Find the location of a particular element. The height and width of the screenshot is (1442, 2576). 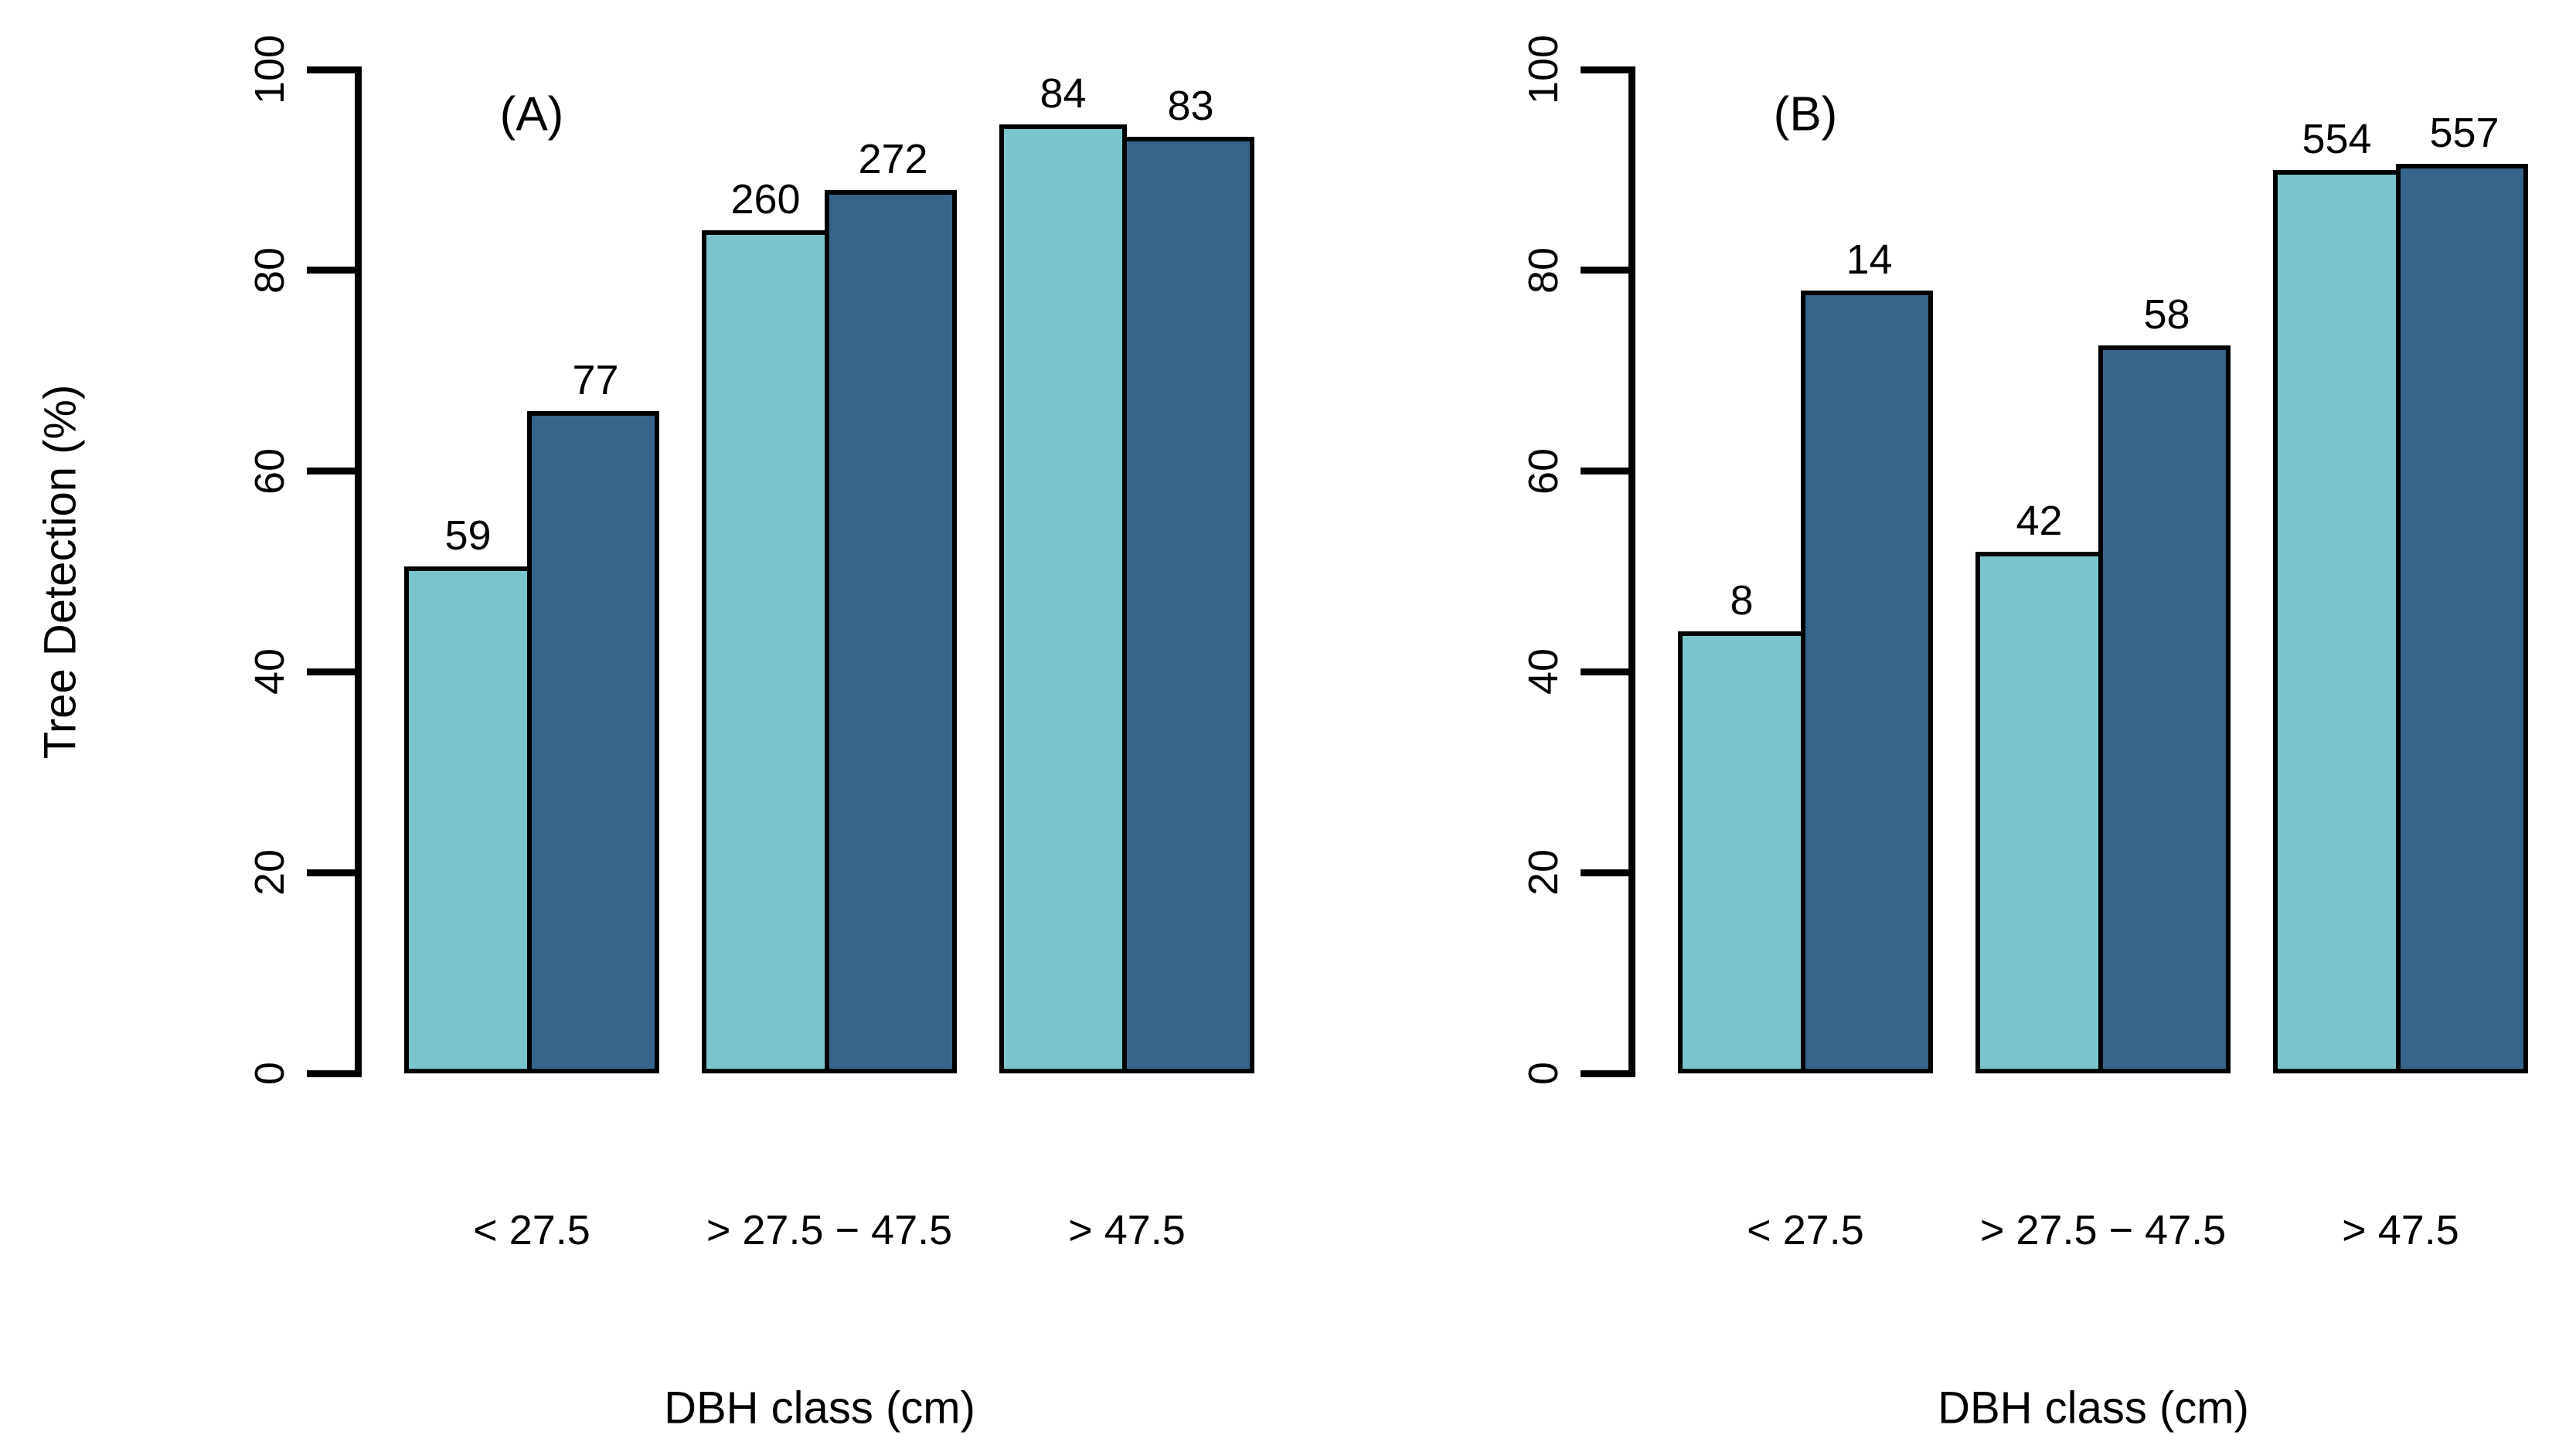

bar-value-label: 14 is located at coordinates (1869, 259).